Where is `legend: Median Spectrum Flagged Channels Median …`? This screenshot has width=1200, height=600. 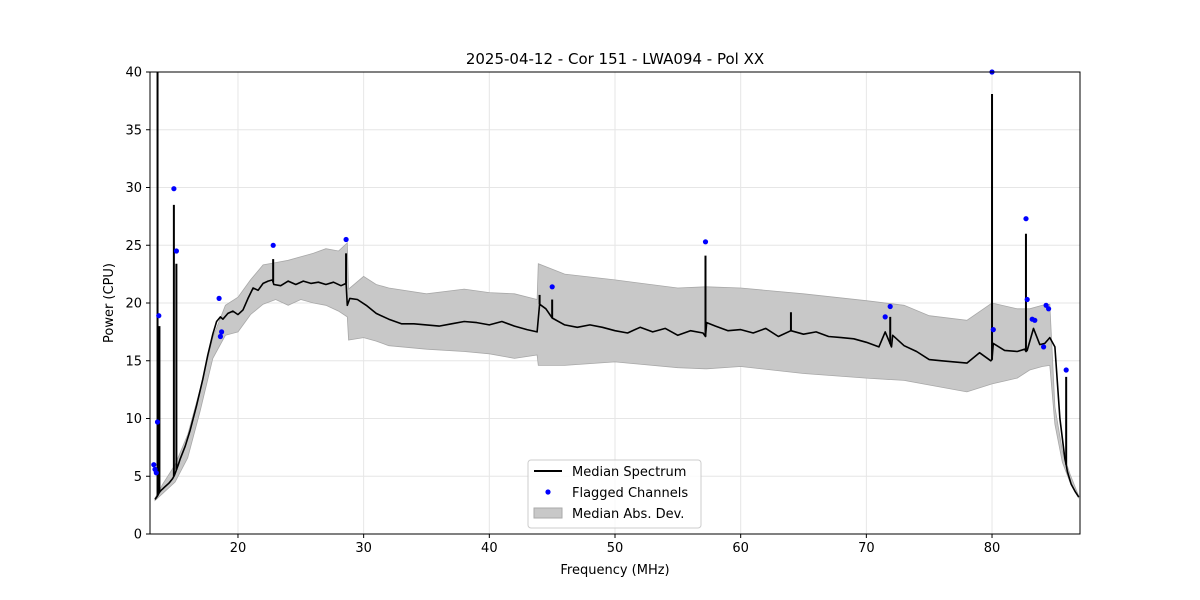
legend: Median Spectrum Flagged Channels Median … is located at coordinates (614, 494).